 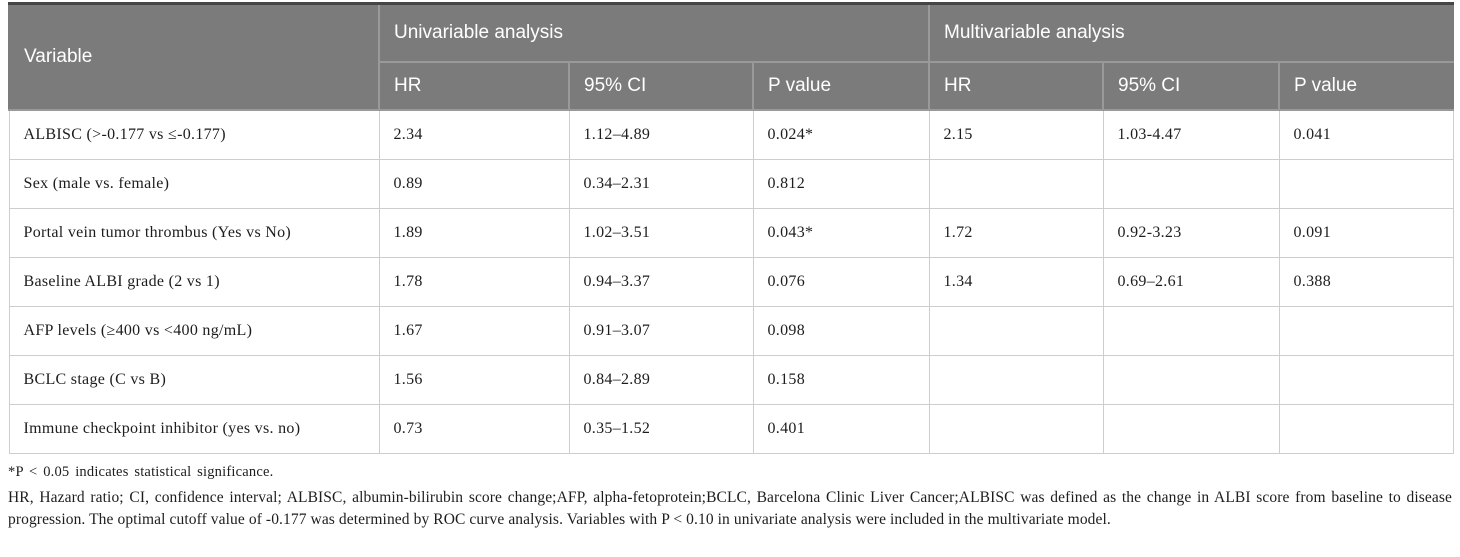 I want to click on cell-uni-p: 0.812, so click(x=841, y=183).